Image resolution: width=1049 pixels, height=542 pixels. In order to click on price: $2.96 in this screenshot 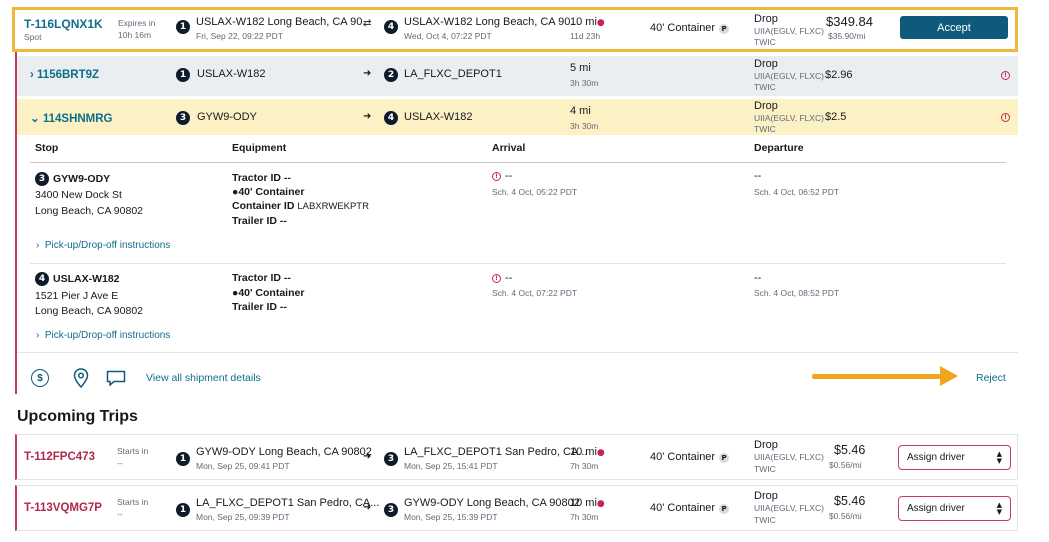, I will do `click(839, 75)`.